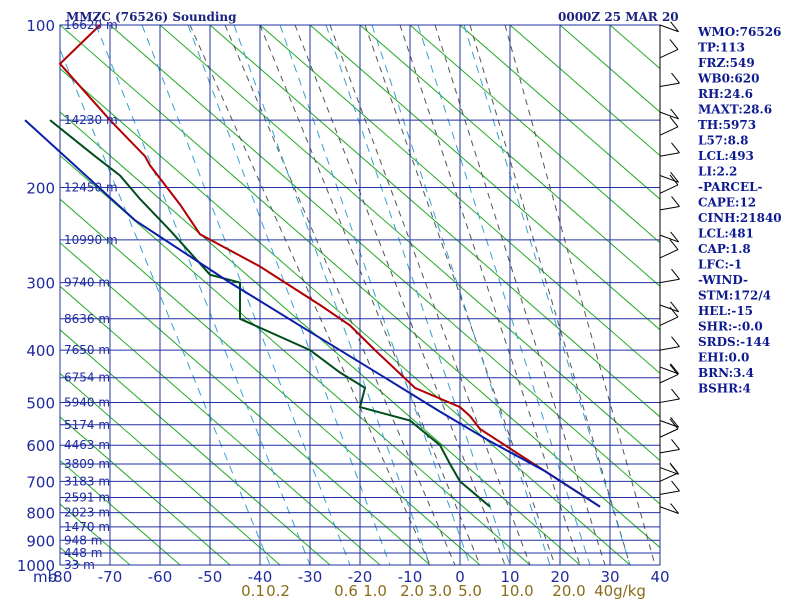  I want to click on height-label: 14230 m, so click(91, 120).